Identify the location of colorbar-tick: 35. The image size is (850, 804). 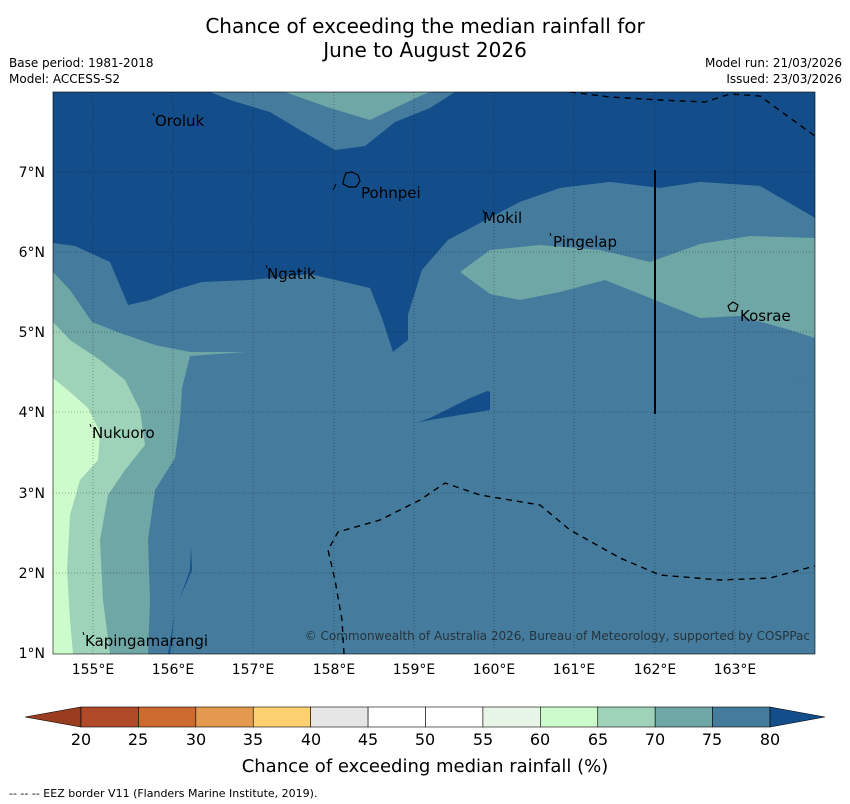
(253, 739).